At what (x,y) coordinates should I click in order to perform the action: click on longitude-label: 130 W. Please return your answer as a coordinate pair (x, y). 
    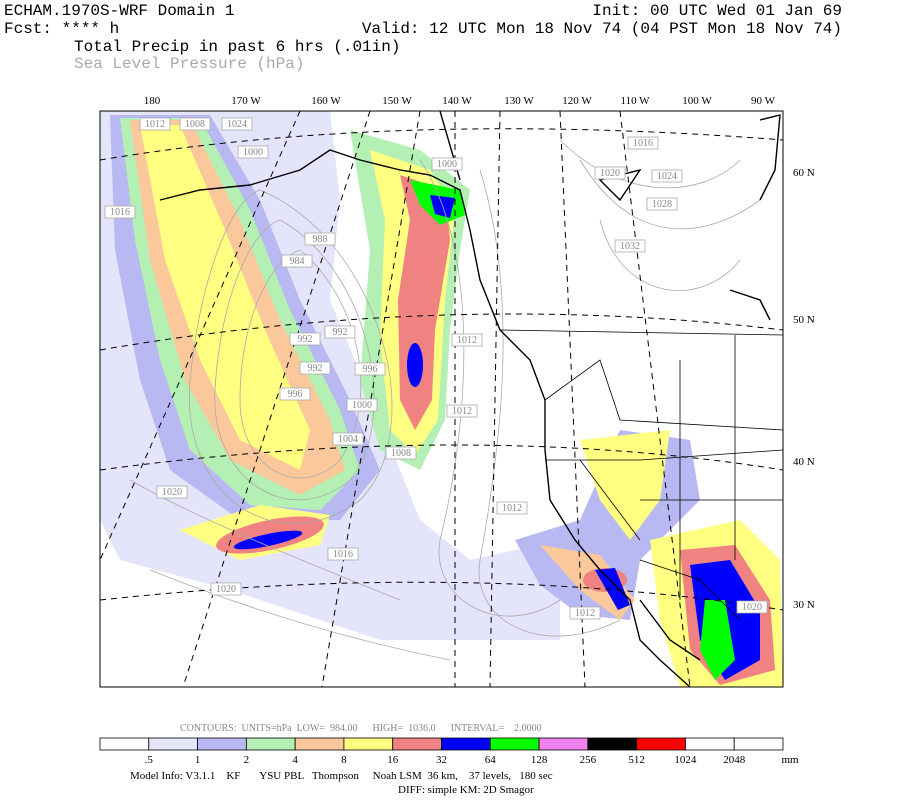
    Looking at the image, I should click on (519, 101).